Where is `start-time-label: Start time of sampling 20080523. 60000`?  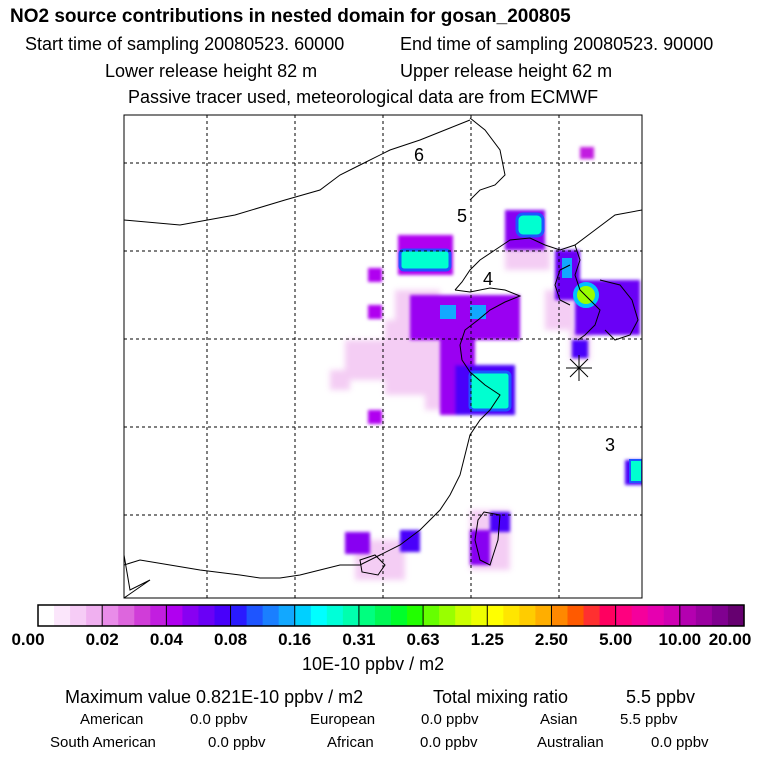 start-time-label: Start time of sampling 20080523. 60000 is located at coordinates (185, 44).